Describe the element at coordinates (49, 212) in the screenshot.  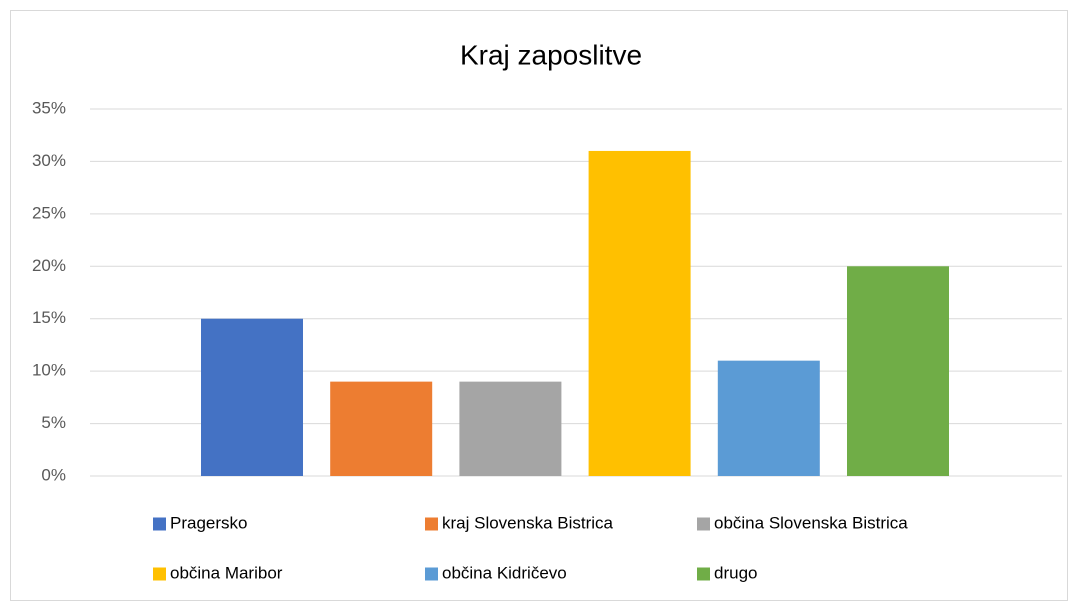
I see `y-tick-label: 25%` at that location.